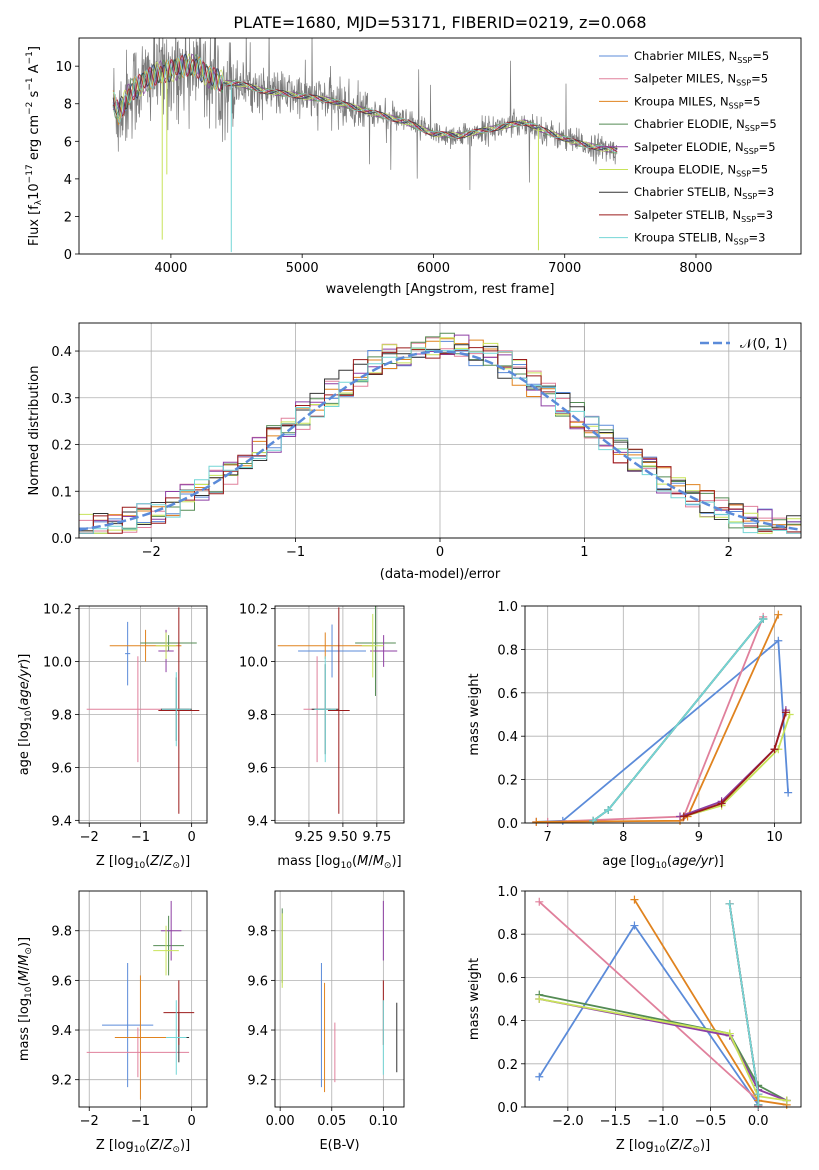  I want to click on x-axis-label: wavelength [Angstrom, rest frame], so click(440, 289).